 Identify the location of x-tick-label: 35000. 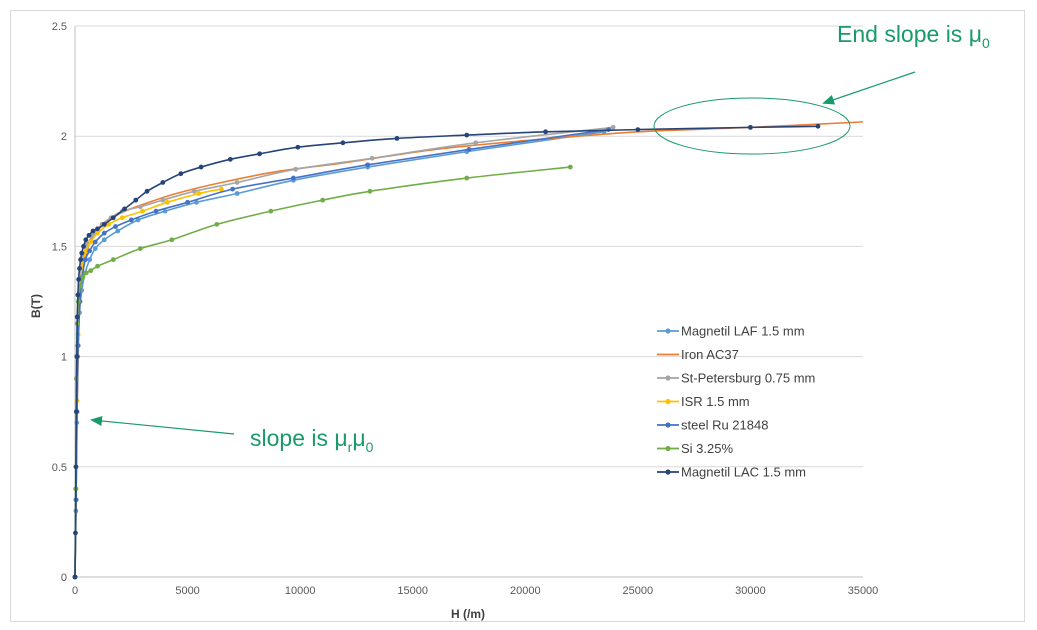
(863, 591).